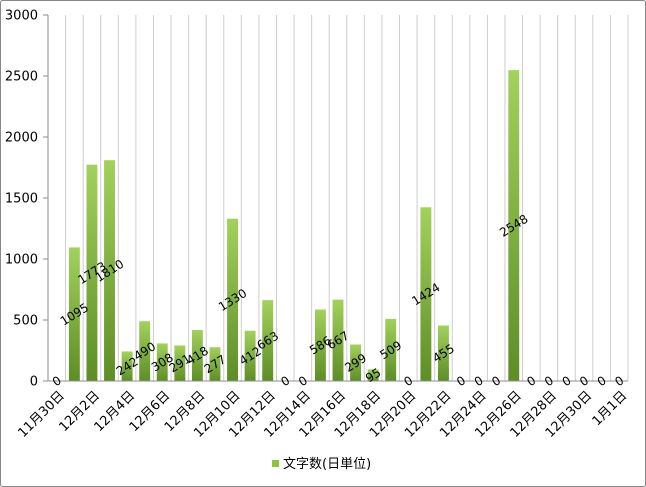  I want to click on y-tick-label: 1000, so click(21, 260).